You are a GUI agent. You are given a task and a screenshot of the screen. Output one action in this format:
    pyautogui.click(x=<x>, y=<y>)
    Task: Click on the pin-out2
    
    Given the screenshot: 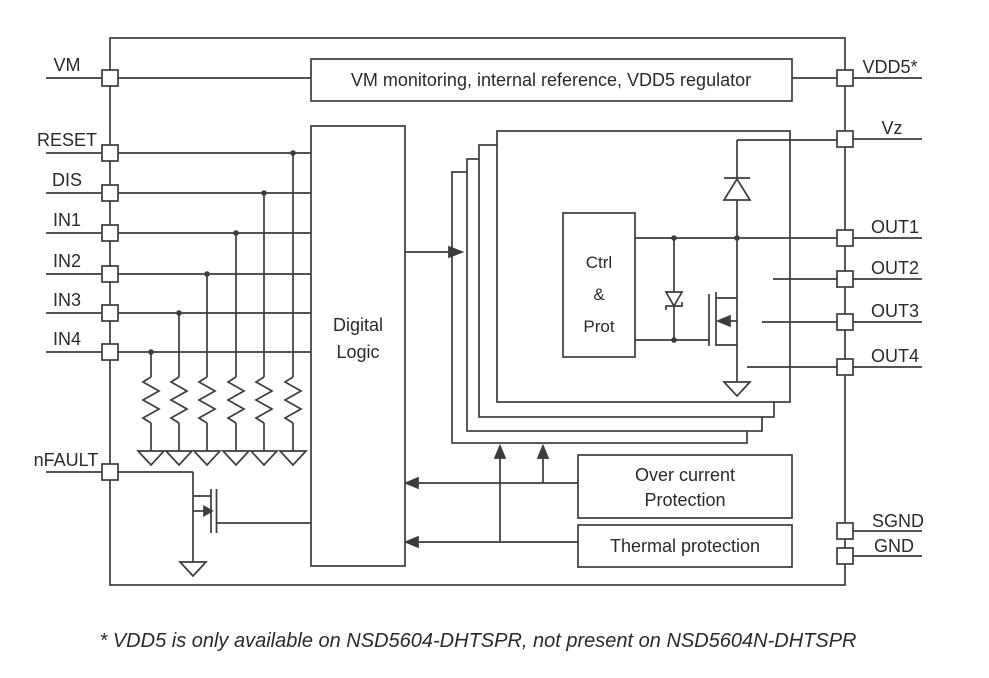 What is the action you would take?
    pyautogui.click(x=845, y=279)
    